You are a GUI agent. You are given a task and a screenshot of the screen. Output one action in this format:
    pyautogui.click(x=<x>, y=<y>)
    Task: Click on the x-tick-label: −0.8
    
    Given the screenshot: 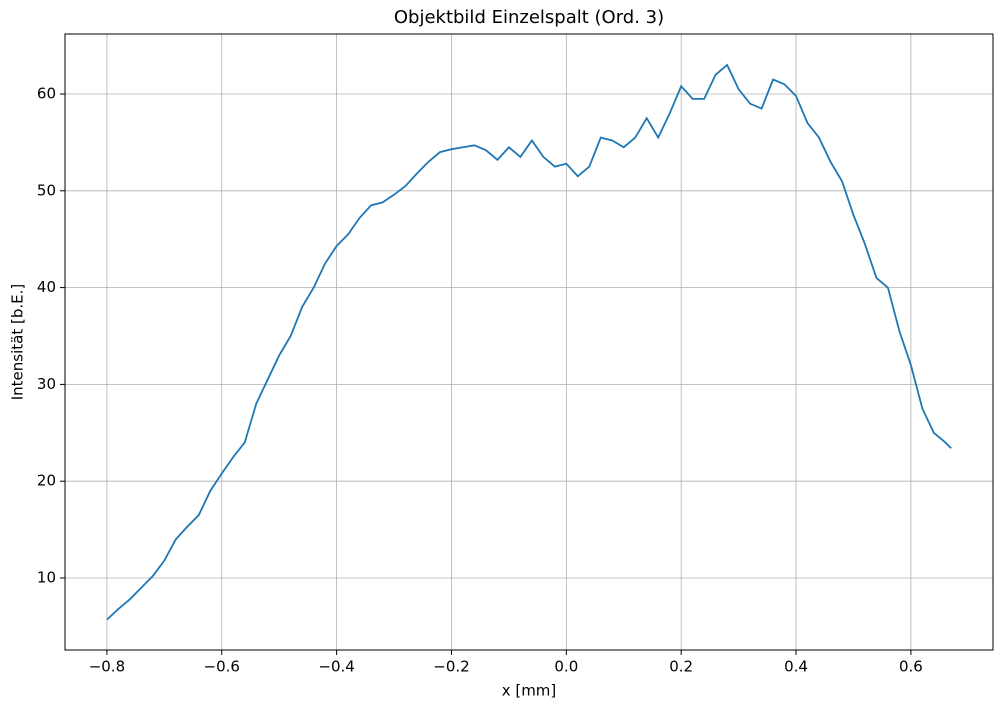 What is the action you would take?
    pyautogui.click(x=107, y=667)
    